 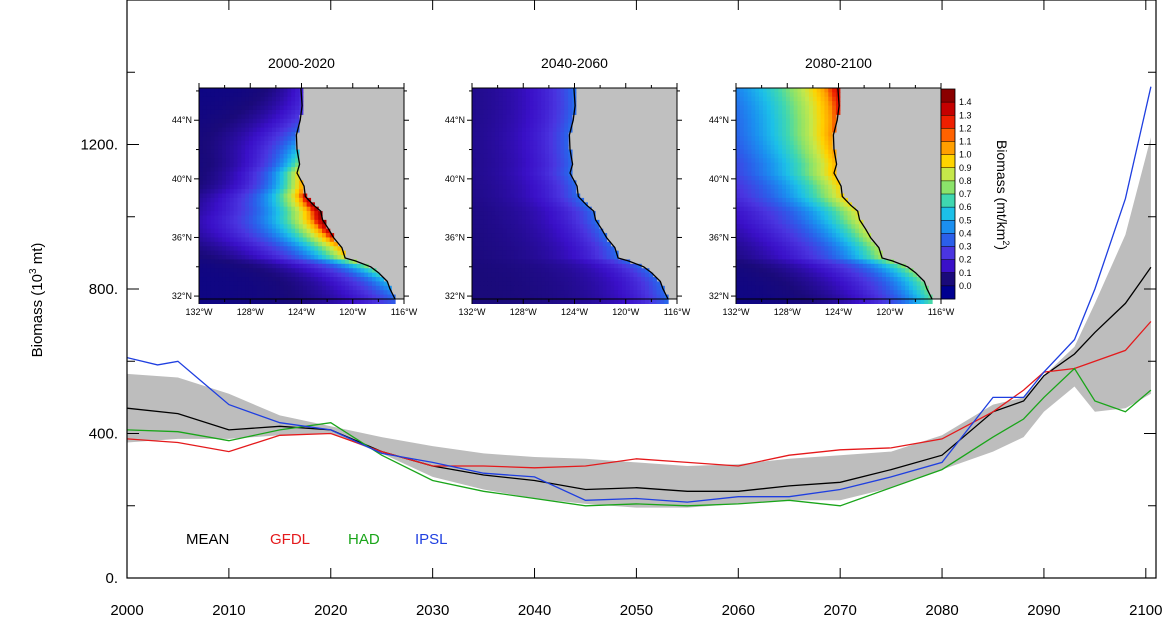 What do you see at coordinates (103, 289) in the screenshot?
I see `y-tick-label: 800.` at bounding box center [103, 289].